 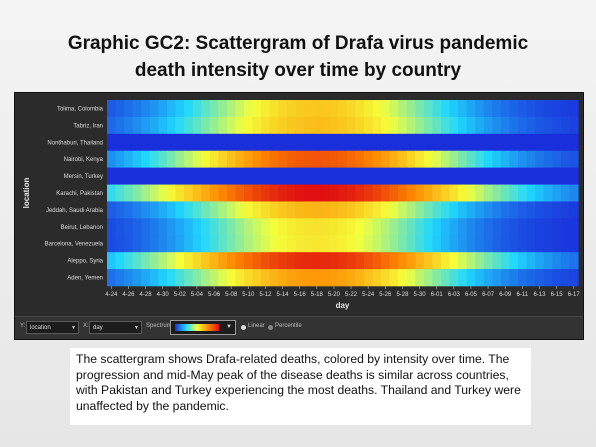 I want to click on percentile-radio, so click(x=270, y=327).